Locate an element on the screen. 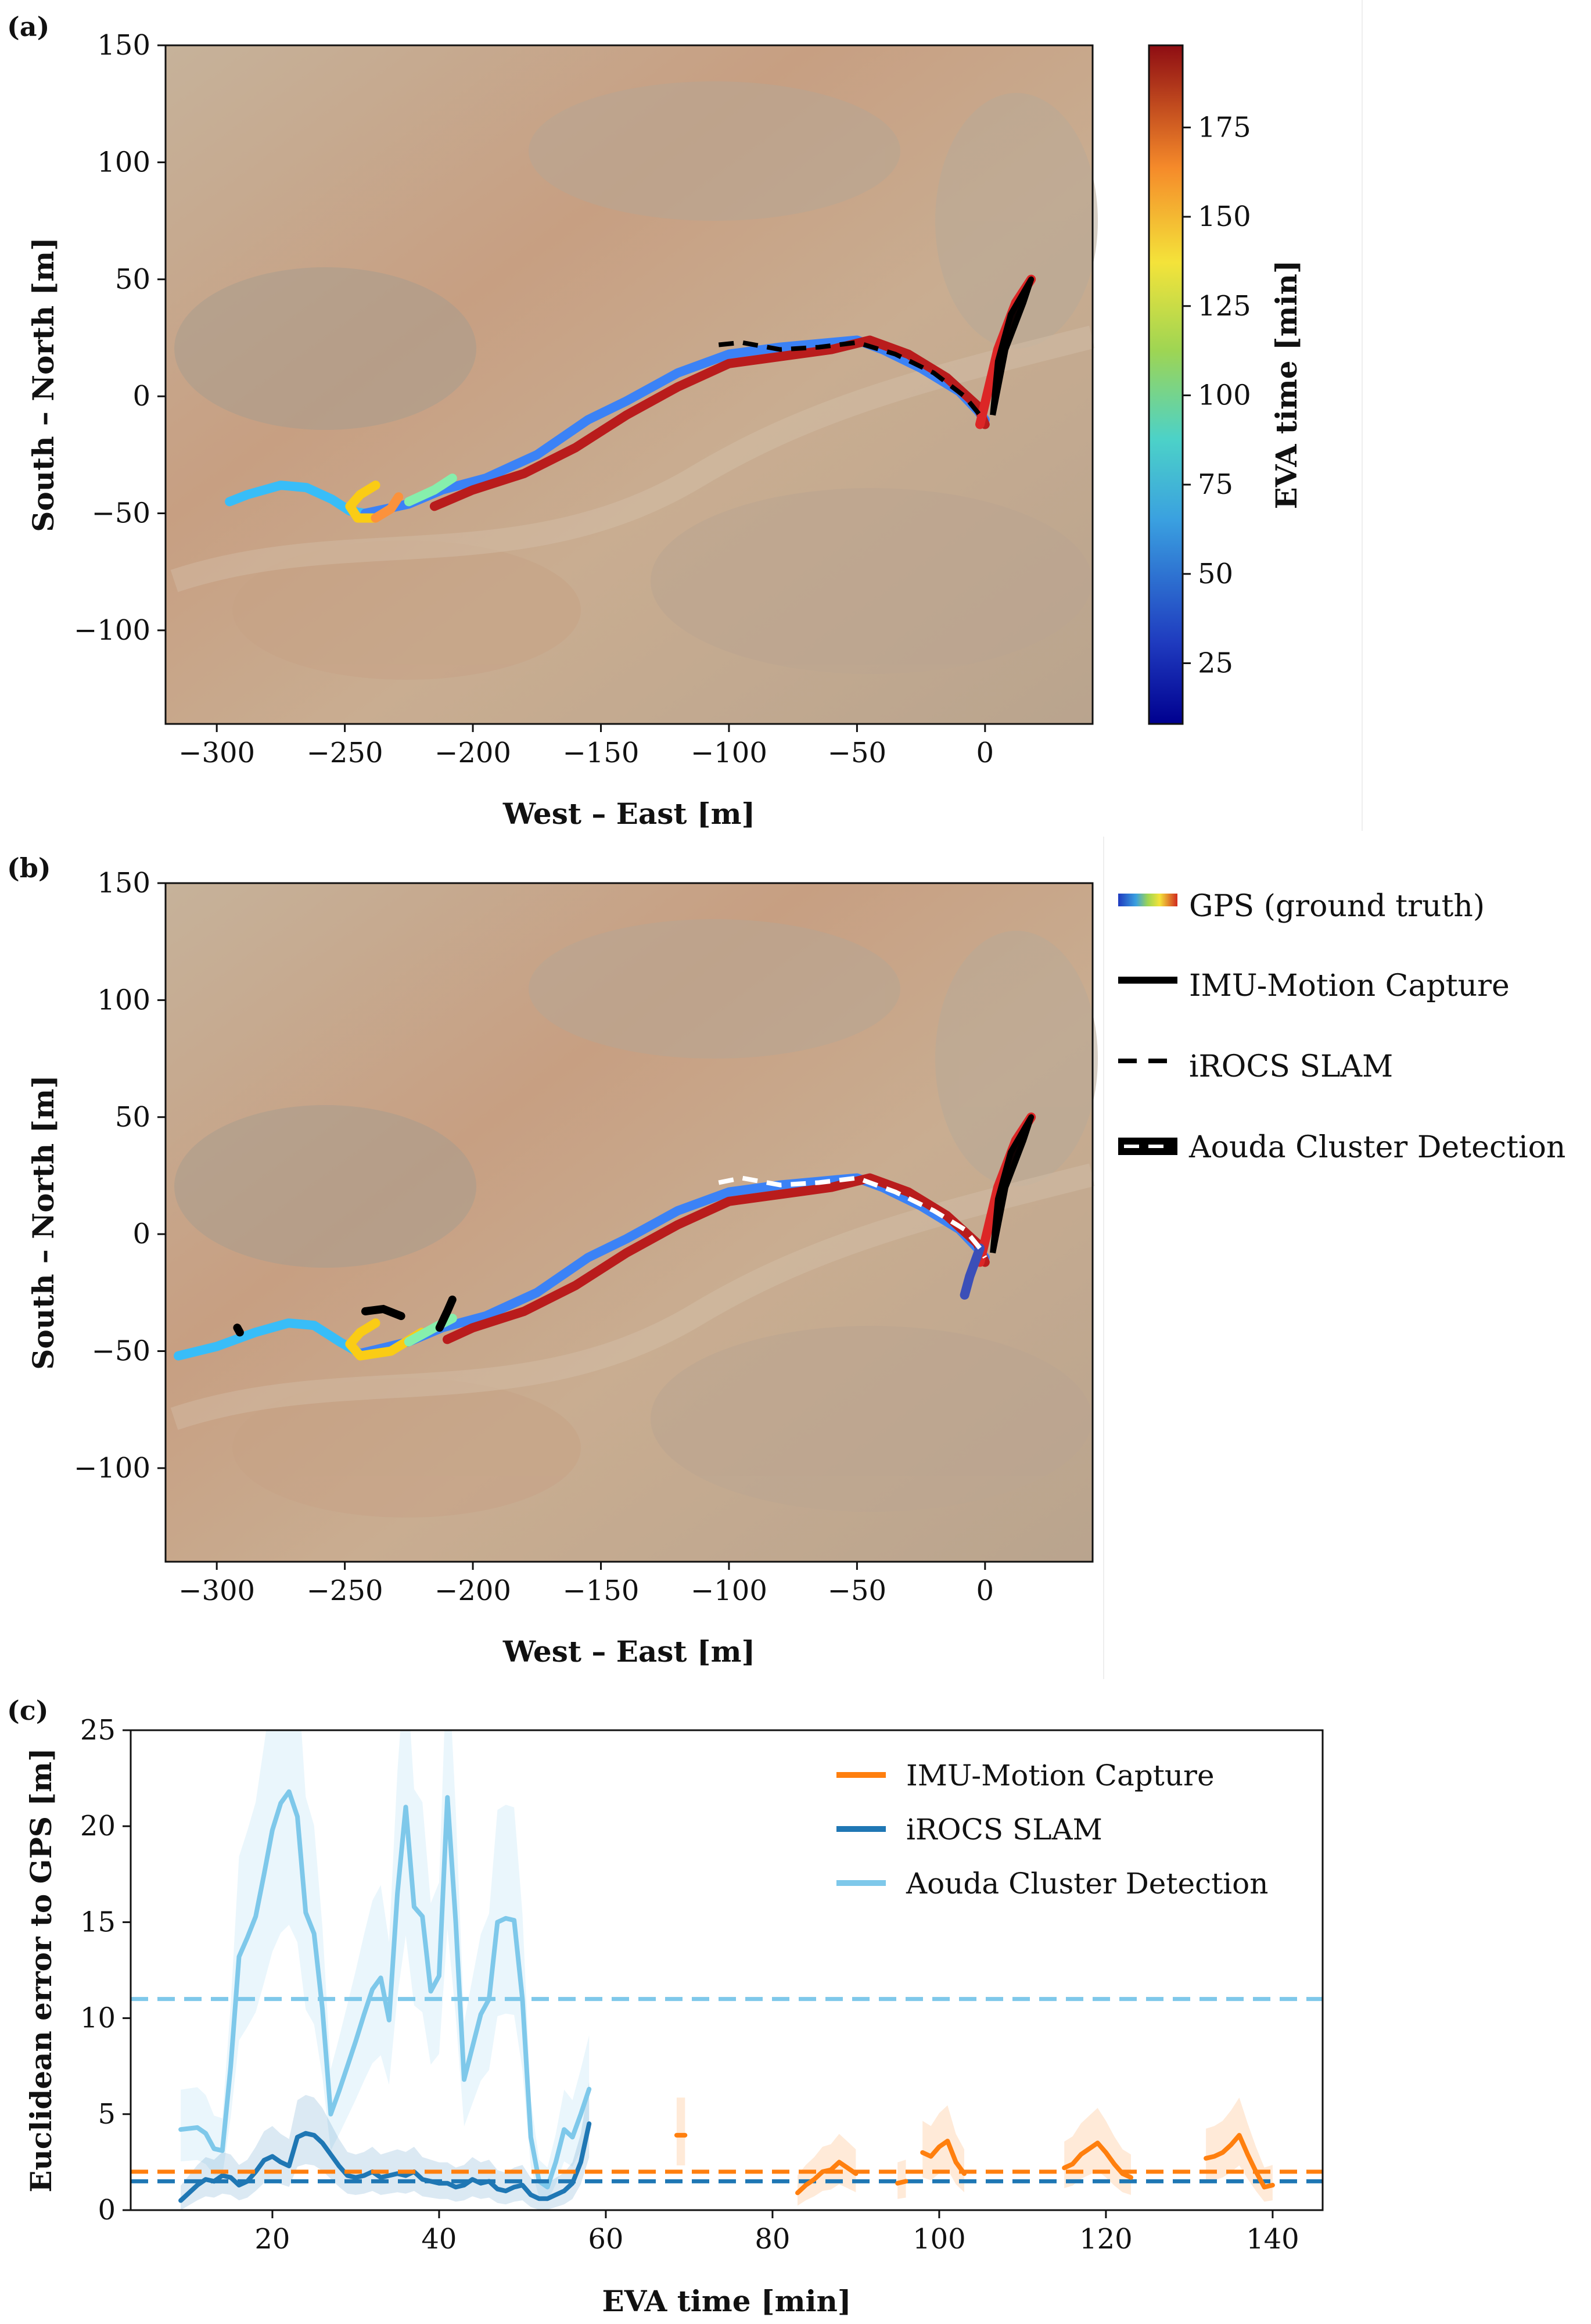 This screenshot has width=1591, height=2324. y-tick-label-b: 100 is located at coordinates (123, 1000).